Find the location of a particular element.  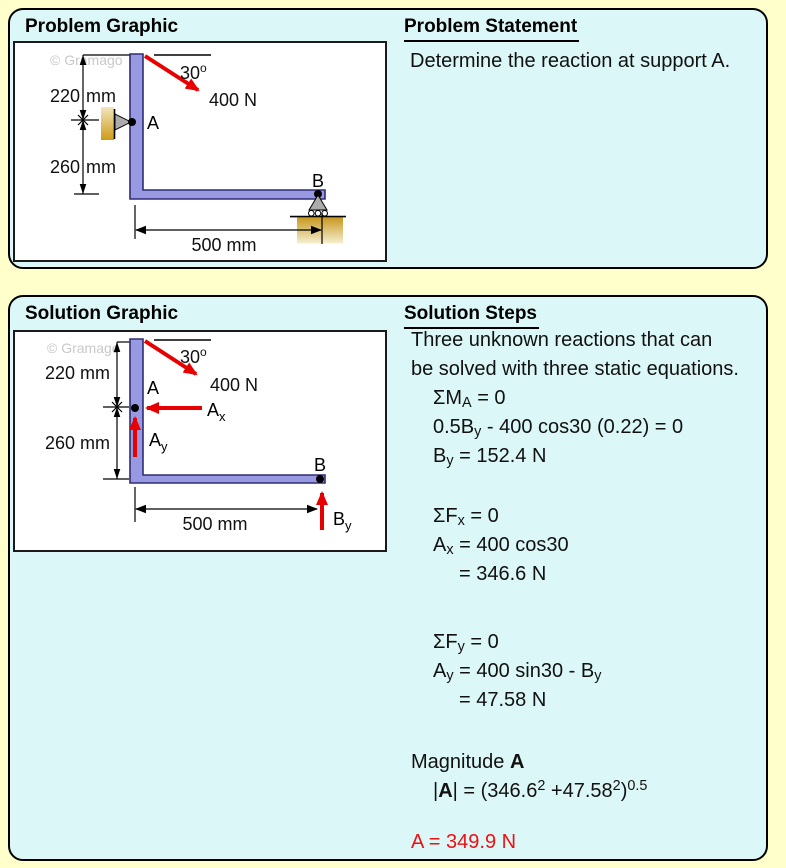

problem-graphic-title: Problem Graphic is located at coordinates (102, 26).